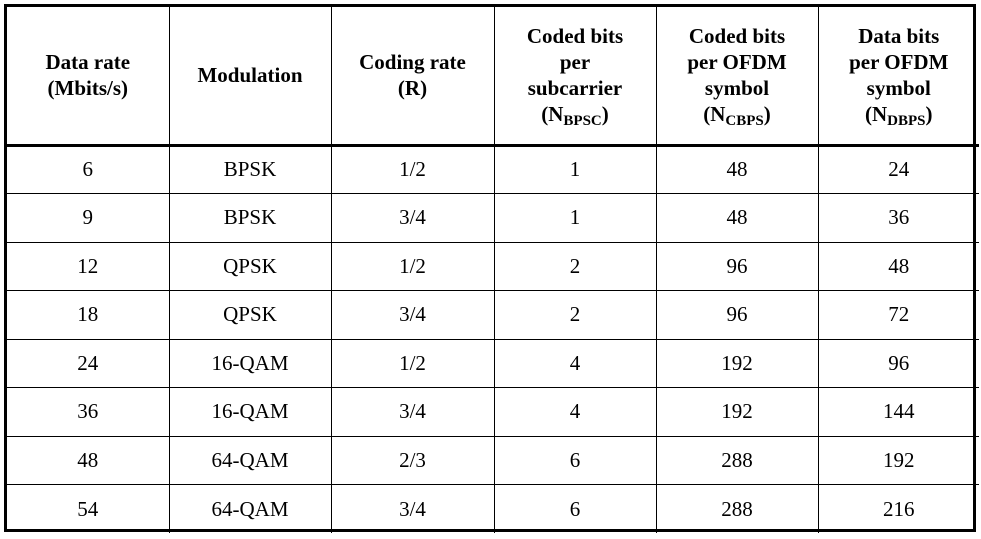 The image size is (981, 539). Describe the element at coordinates (898, 460) in the screenshot. I see `cell-ndbps: 192` at that location.